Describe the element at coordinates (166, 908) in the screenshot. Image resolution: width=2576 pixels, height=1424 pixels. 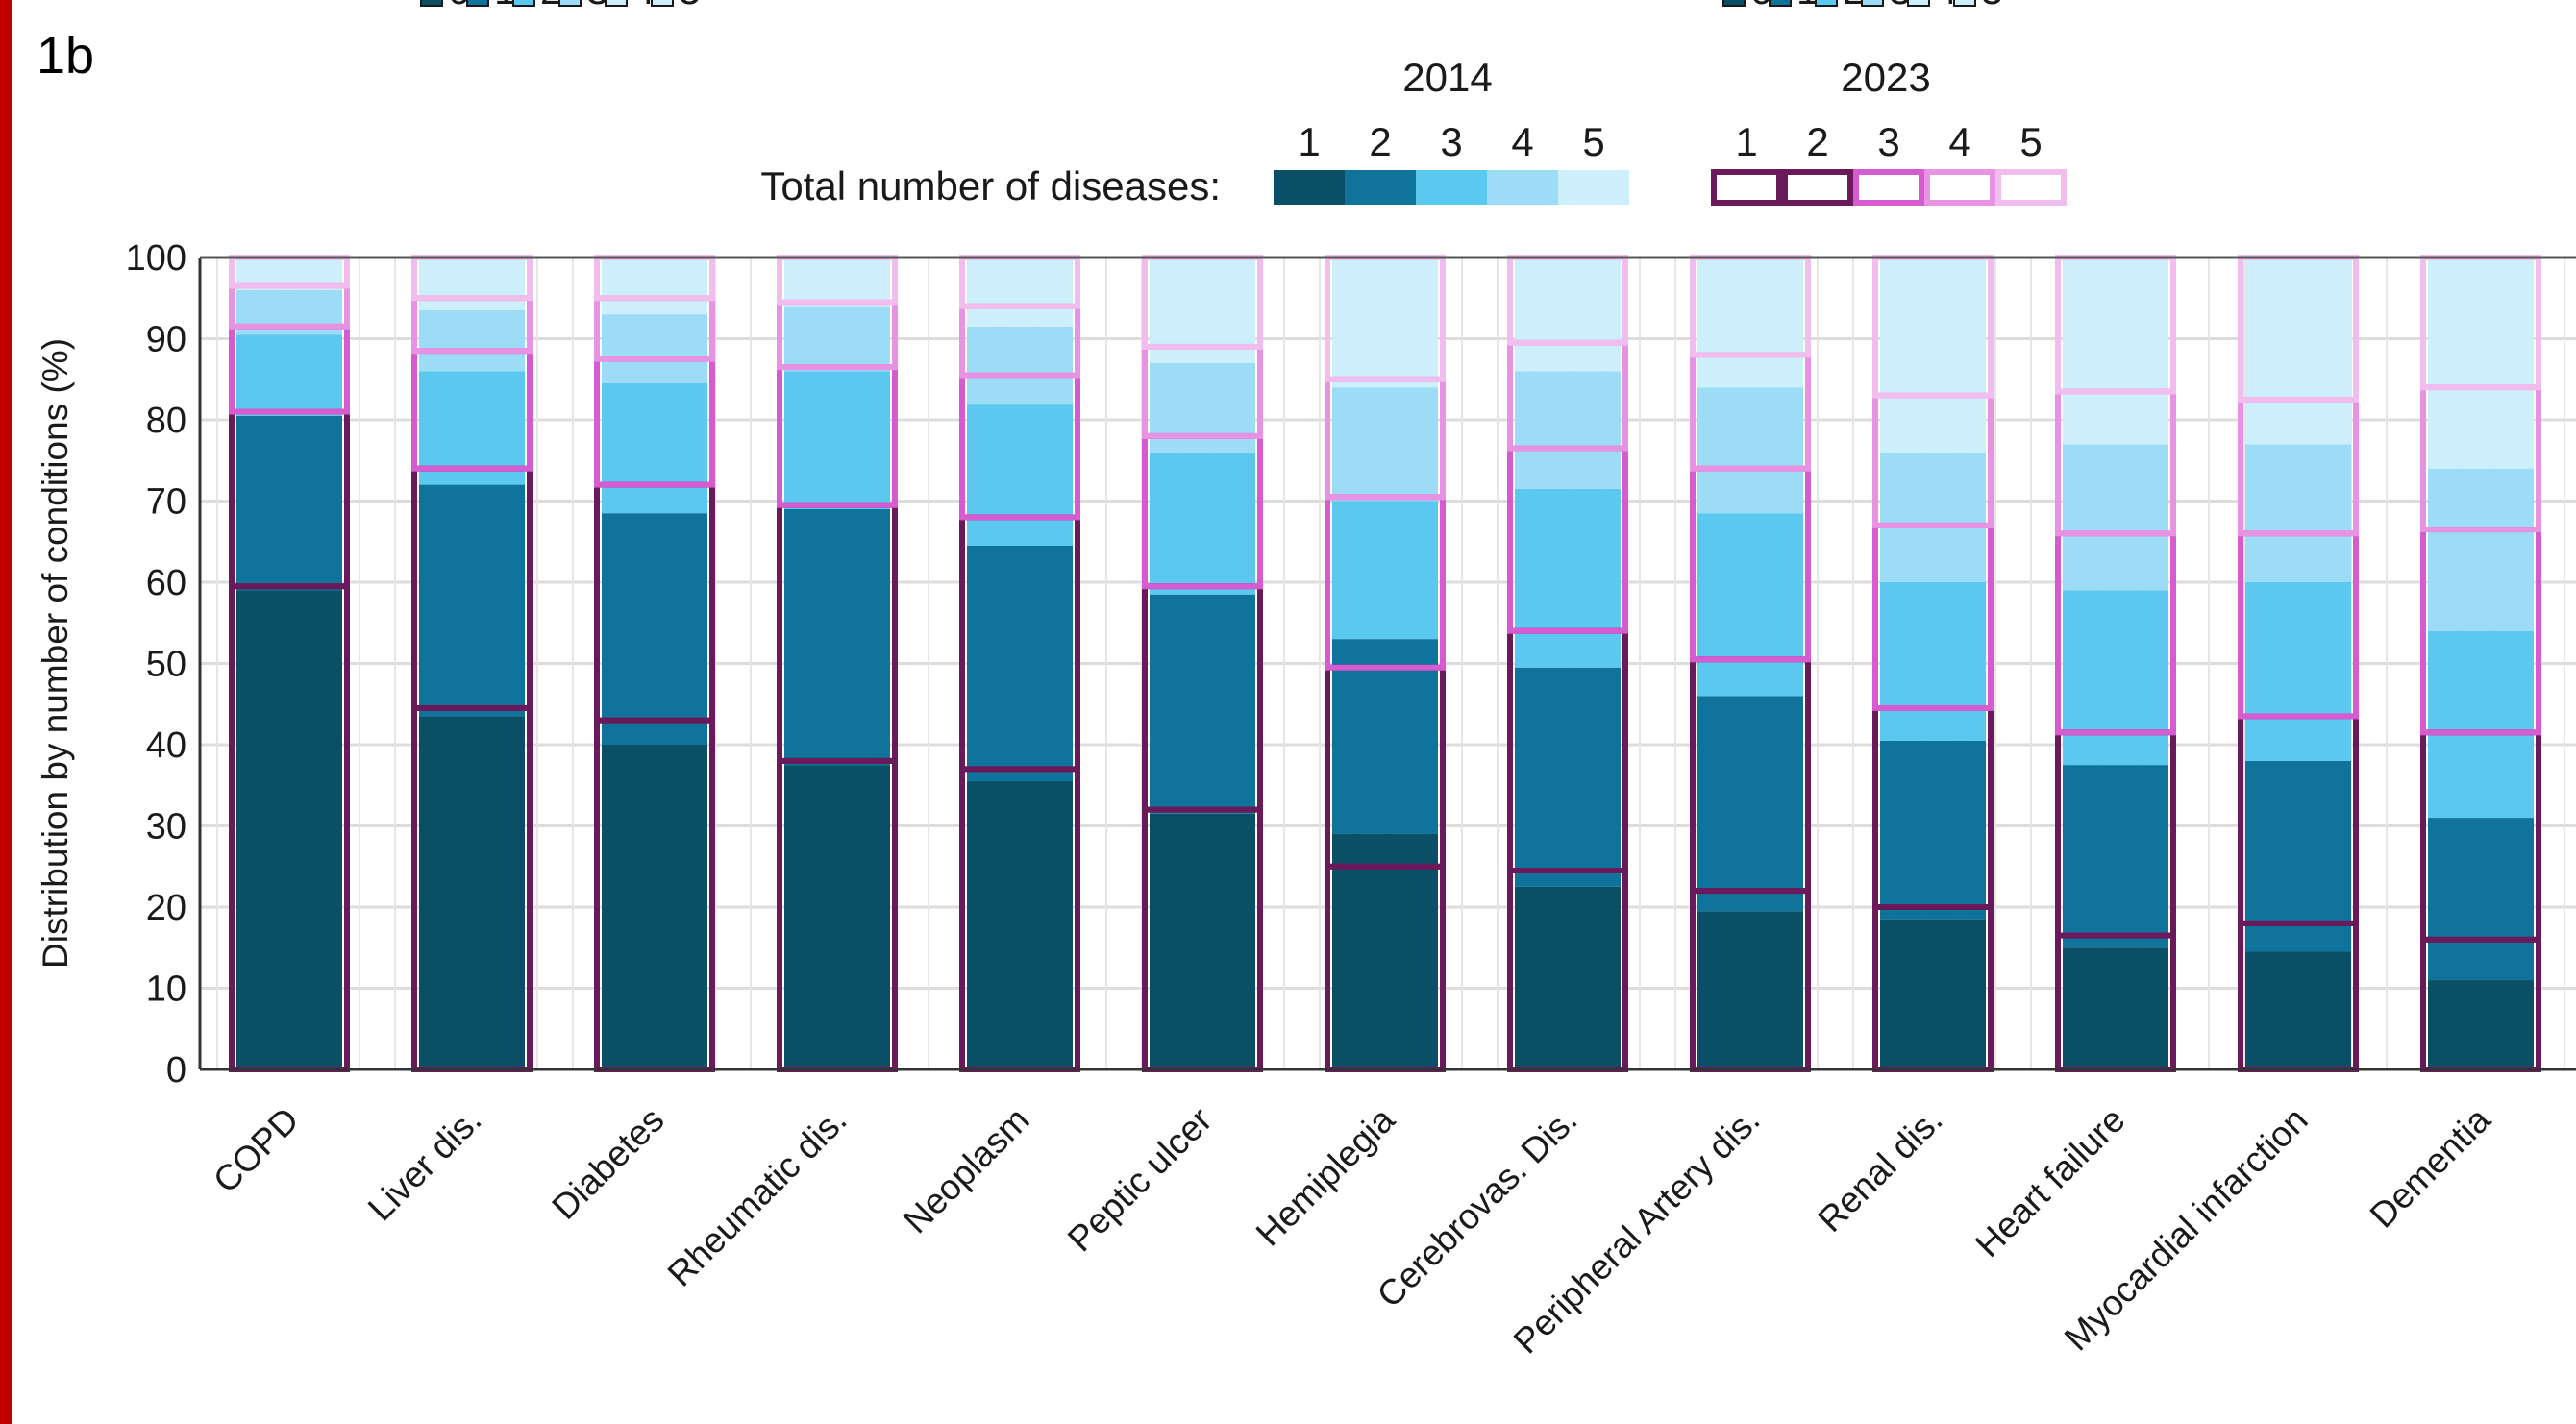
I see `y-tick-20: 20` at that location.